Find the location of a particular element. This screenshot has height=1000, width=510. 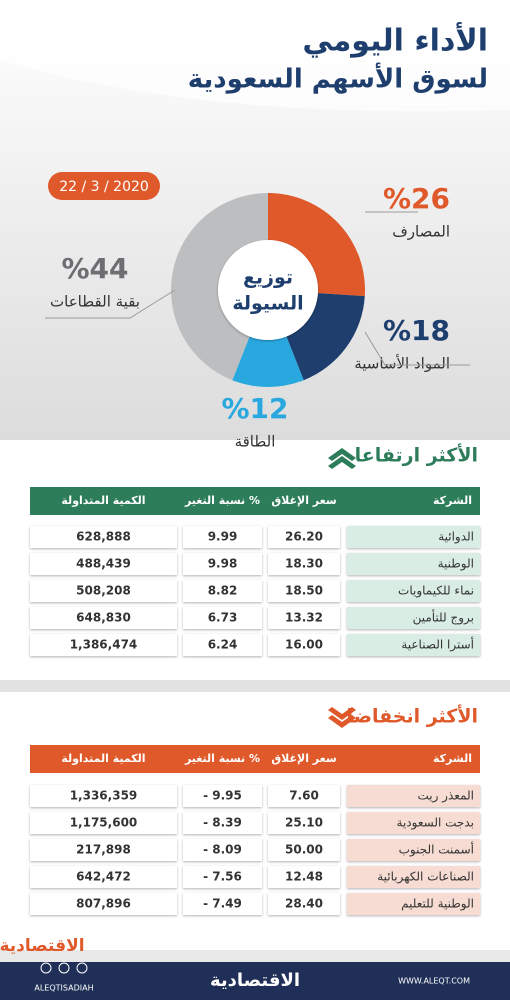

company-name: بروج للتأمين is located at coordinates (443, 617).